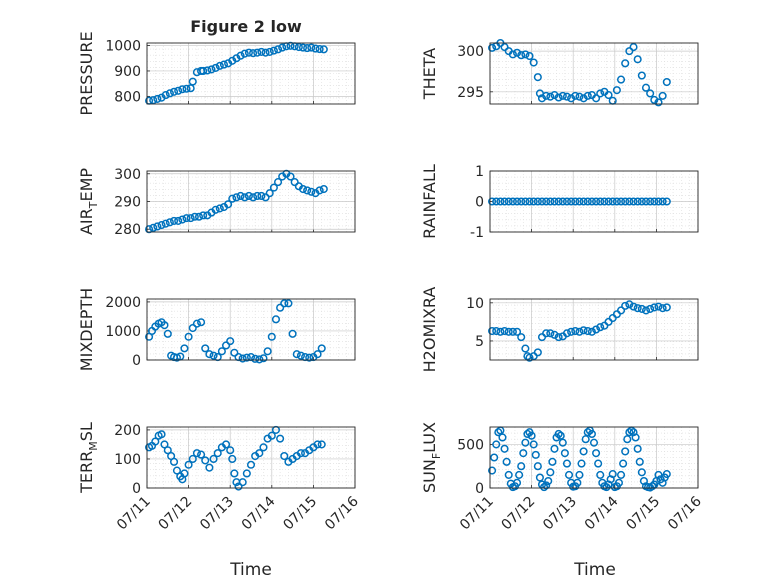 The height and width of the screenshot is (583, 778). I want to click on y-axis-label-main: MIXDEPTH, so click(86, 329).